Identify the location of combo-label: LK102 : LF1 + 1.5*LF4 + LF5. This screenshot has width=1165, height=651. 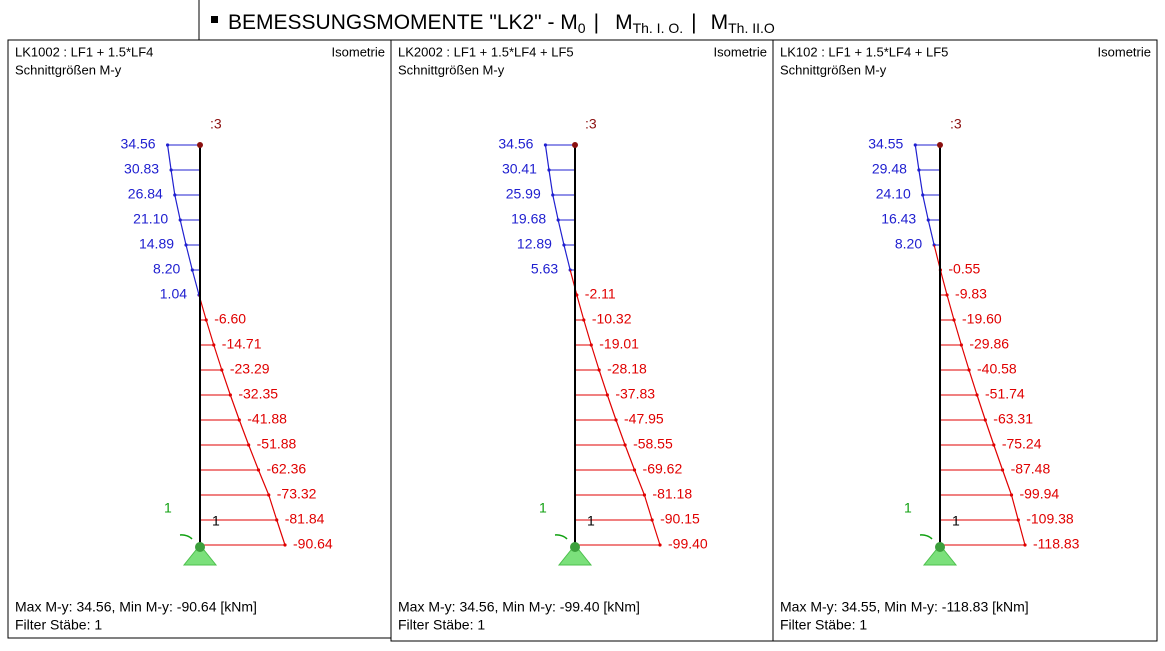
(864, 51).